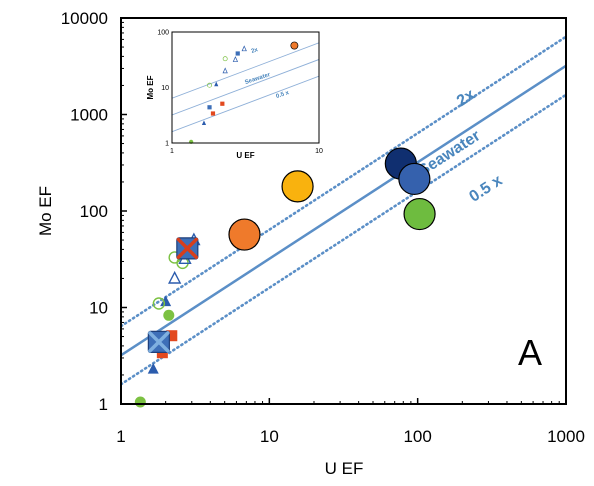 This screenshot has width=594, height=486. What do you see at coordinates (103, 404) in the screenshot?
I see `y-tick-label: 1` at bounding box center [103, 404].